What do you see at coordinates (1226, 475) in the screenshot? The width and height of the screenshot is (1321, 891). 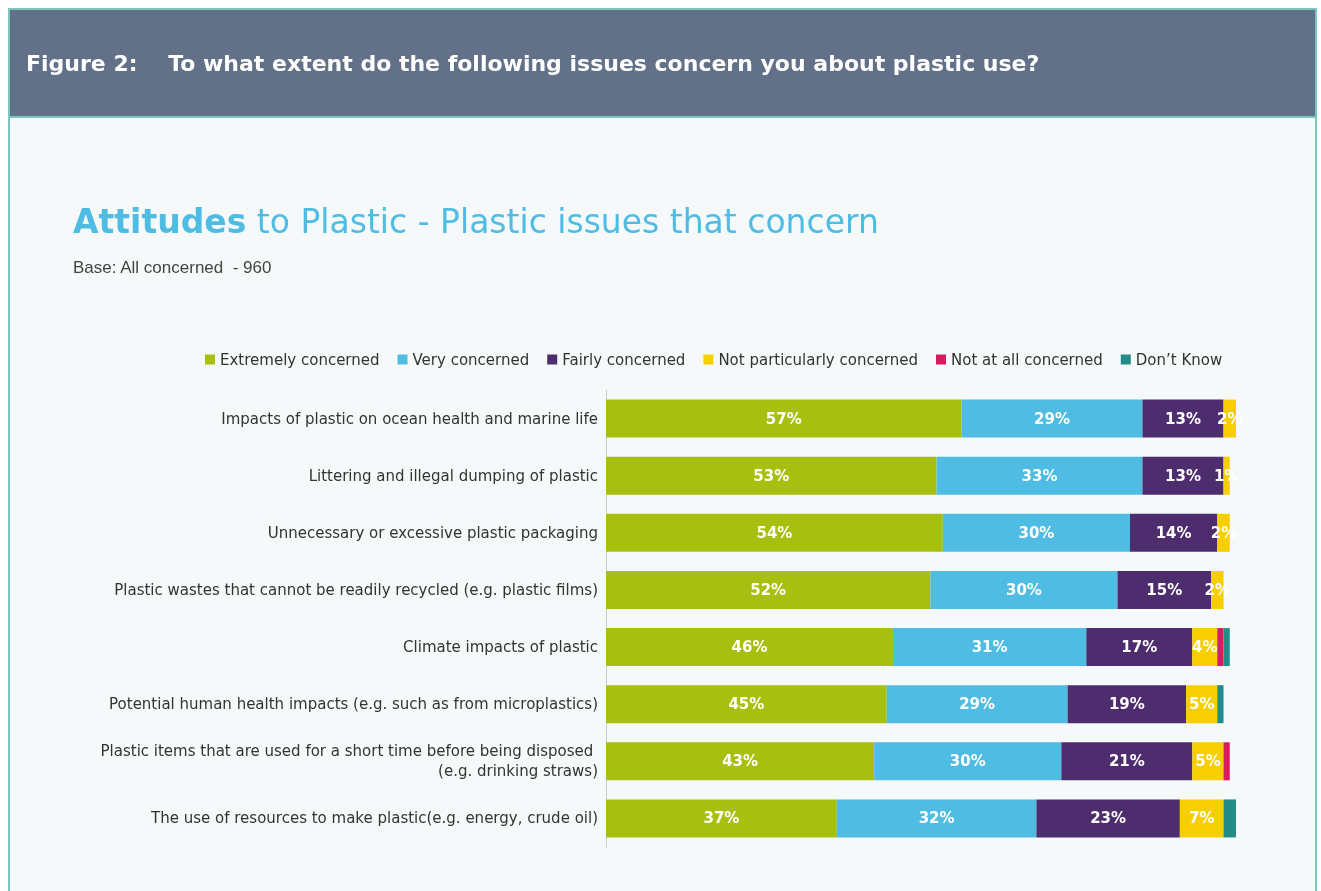 I see `data-label: 1%` at bounding box center [1226, 475].